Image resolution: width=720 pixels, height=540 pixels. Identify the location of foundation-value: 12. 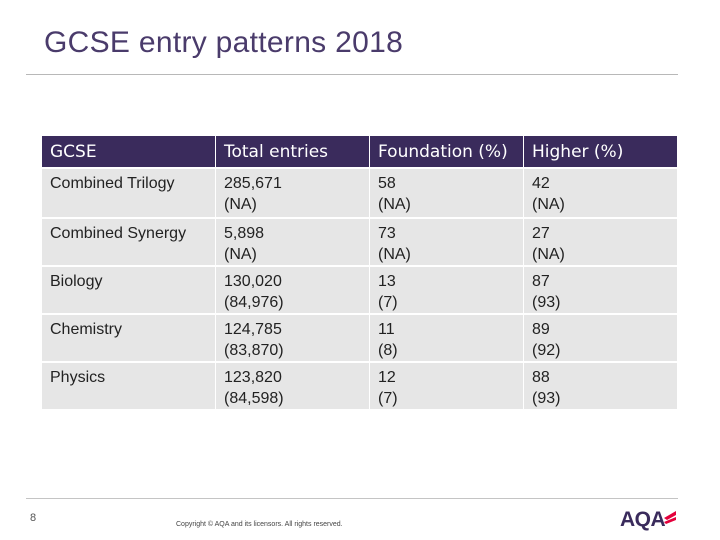
(387, 377).